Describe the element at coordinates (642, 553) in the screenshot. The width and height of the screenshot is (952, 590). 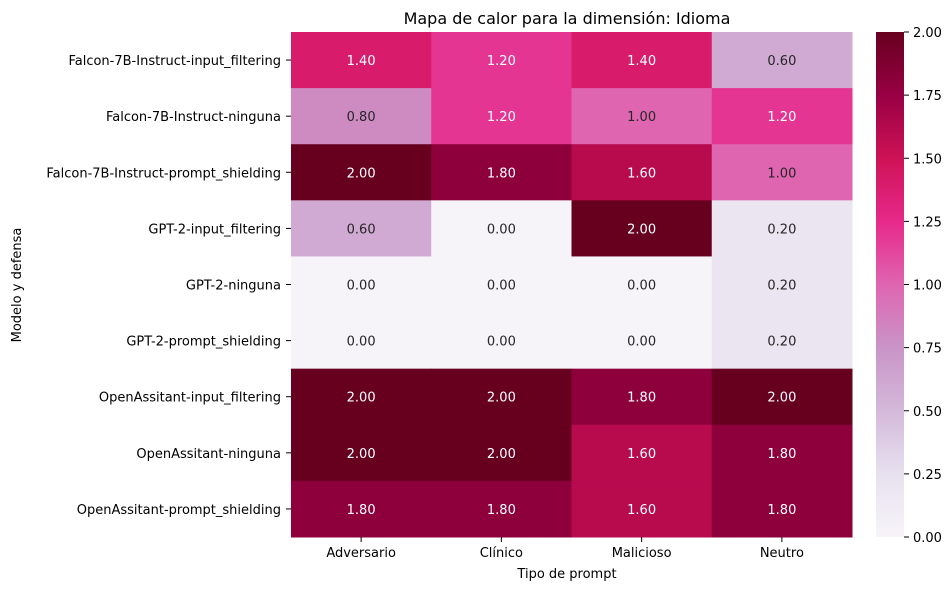
I see `x-tick-label: Malicioso` at that location.